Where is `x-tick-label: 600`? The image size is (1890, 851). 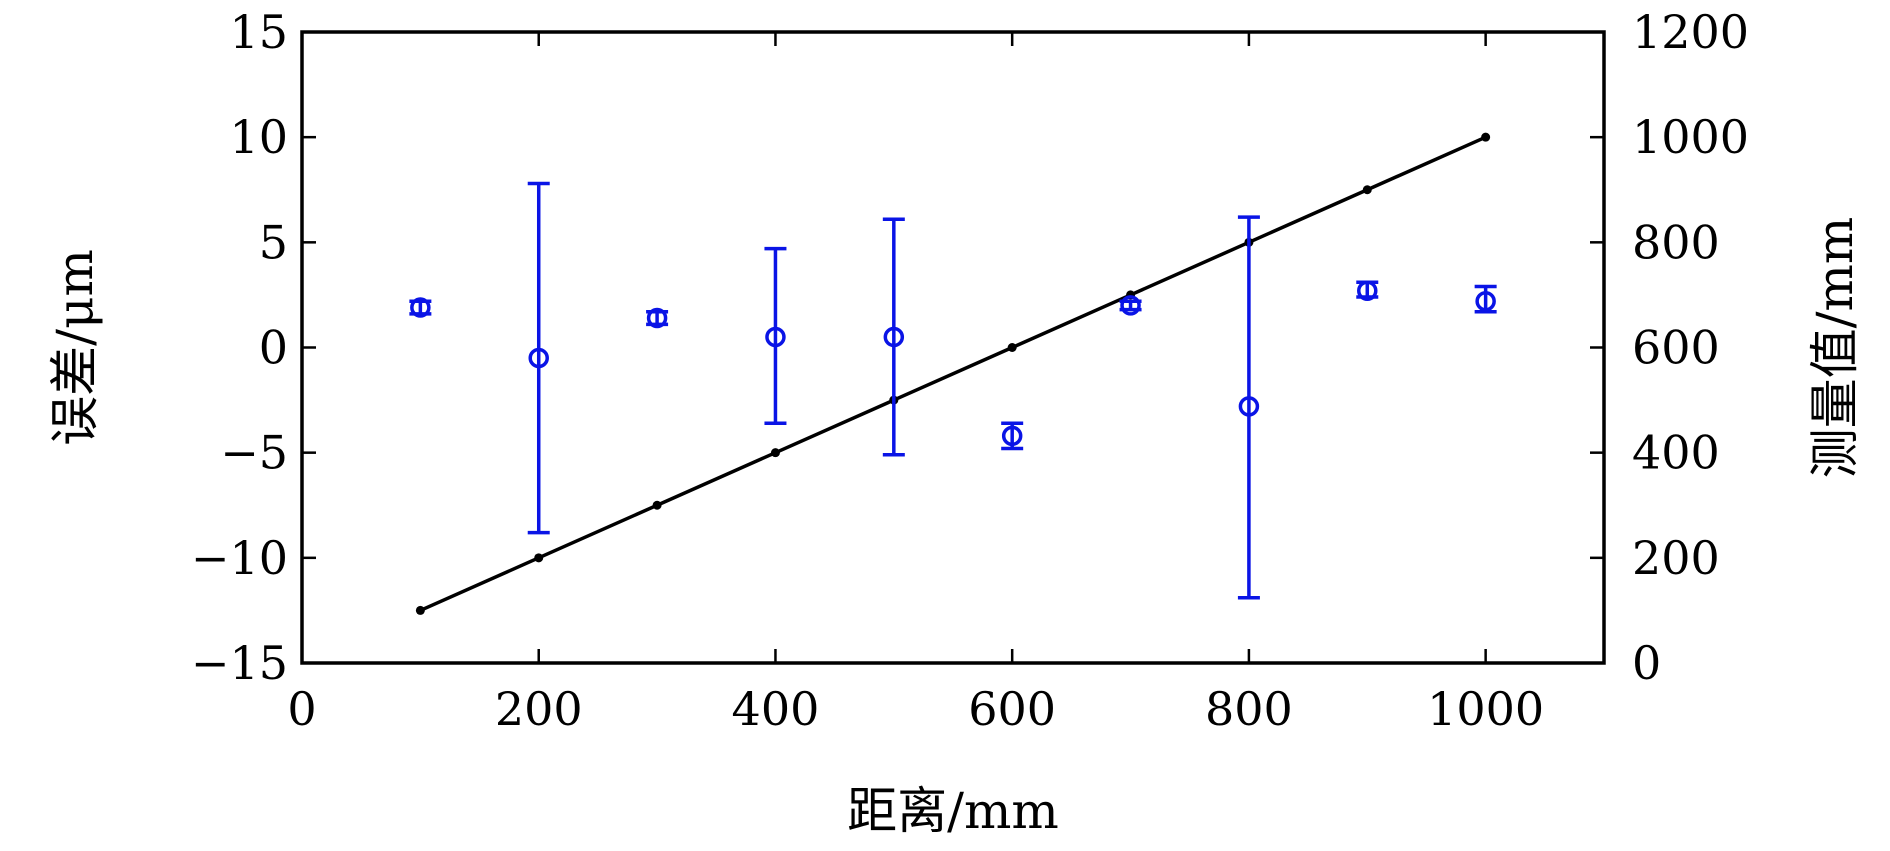
x-tick-label: 600 is located at coordinates (1012, 709).